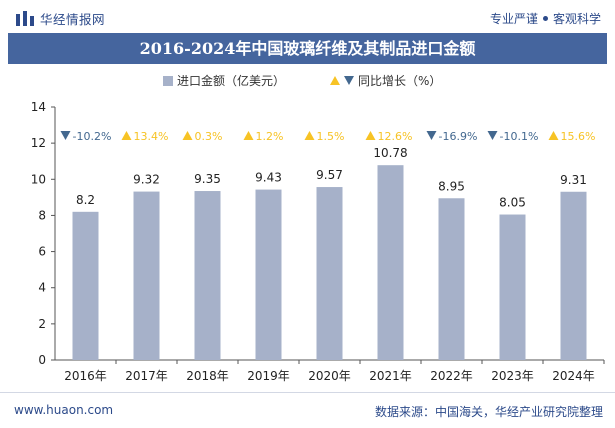 This screenshot has height=428, width=615. Describe the element at coordinates (268, 178) in the screenshot. I see `bar-value-label: 9.43` at that location.